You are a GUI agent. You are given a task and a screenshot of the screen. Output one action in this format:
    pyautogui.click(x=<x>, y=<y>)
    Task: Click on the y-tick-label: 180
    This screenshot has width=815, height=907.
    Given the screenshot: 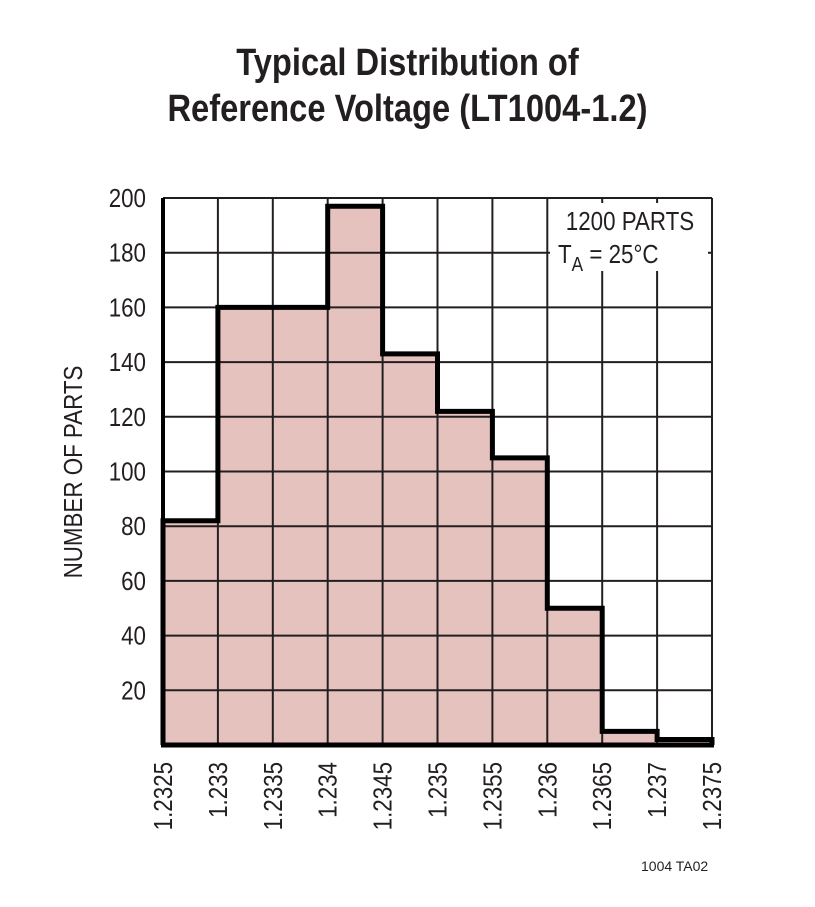 What is the action you would take?
    pyautogui.click(x=127, y=253)
    